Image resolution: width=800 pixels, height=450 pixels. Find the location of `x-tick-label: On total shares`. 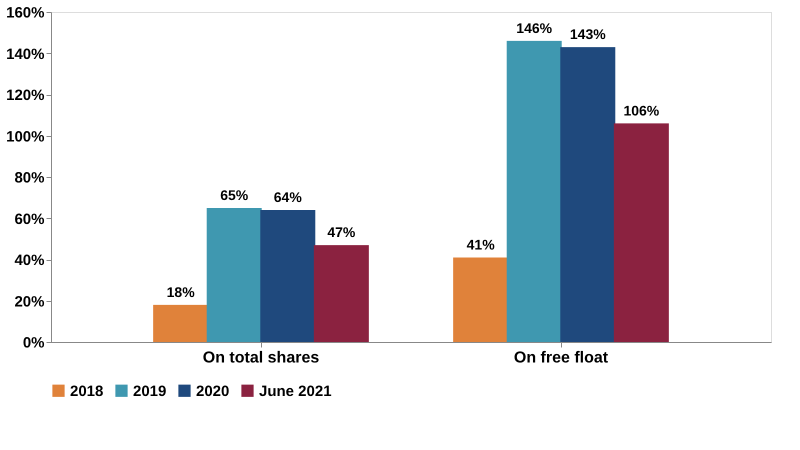

x-tick-label: On total shares is located at coordinates (261, 358).